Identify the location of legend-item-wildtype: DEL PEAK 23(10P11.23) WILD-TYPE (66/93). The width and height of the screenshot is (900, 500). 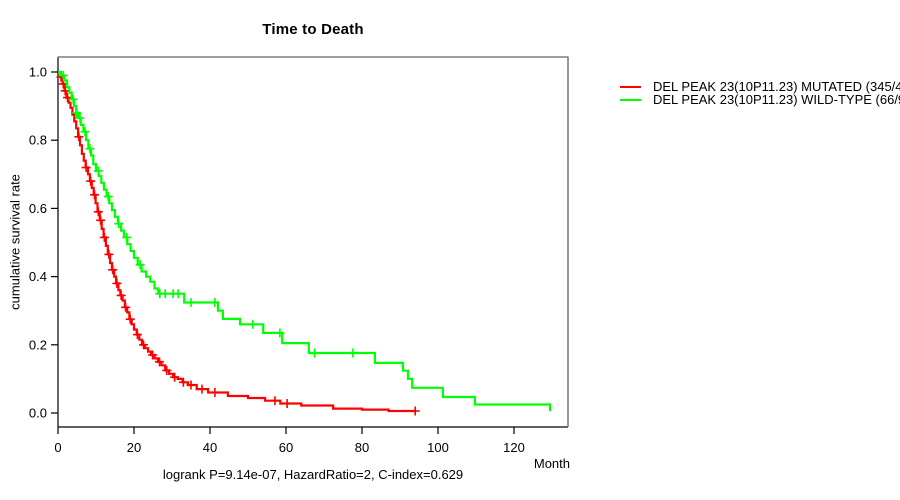
(760, 99).